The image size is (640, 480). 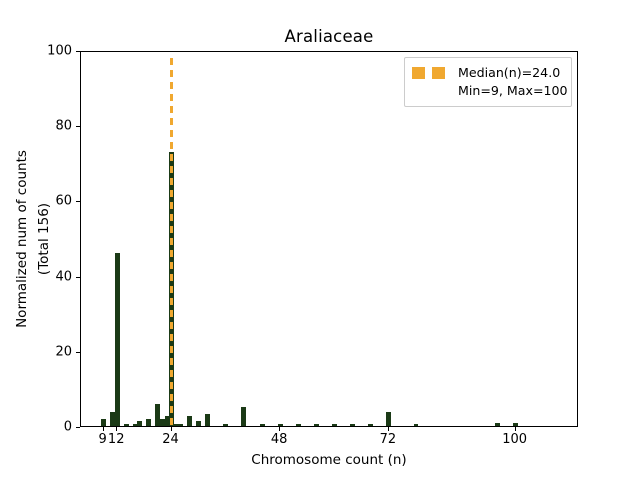 I want to click on legend-row-median: Median(n)=24.0, so click(x=488, y=73).